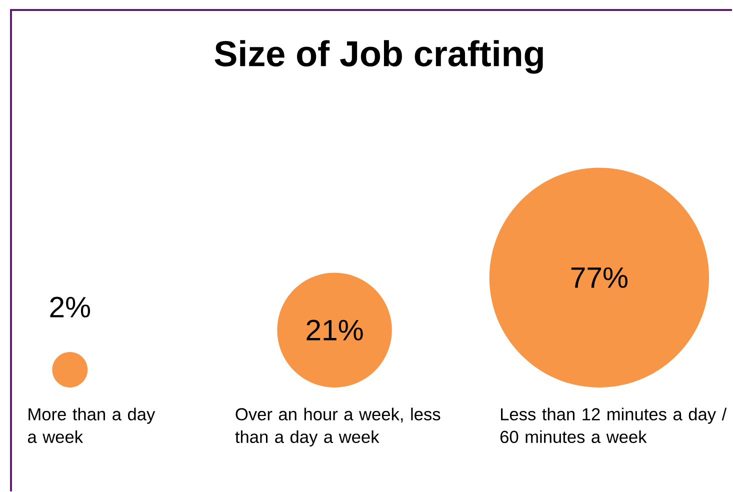 The height and width of the screenshot is (492, 733). I want to click on data-label: 77%, so click(599, 277).